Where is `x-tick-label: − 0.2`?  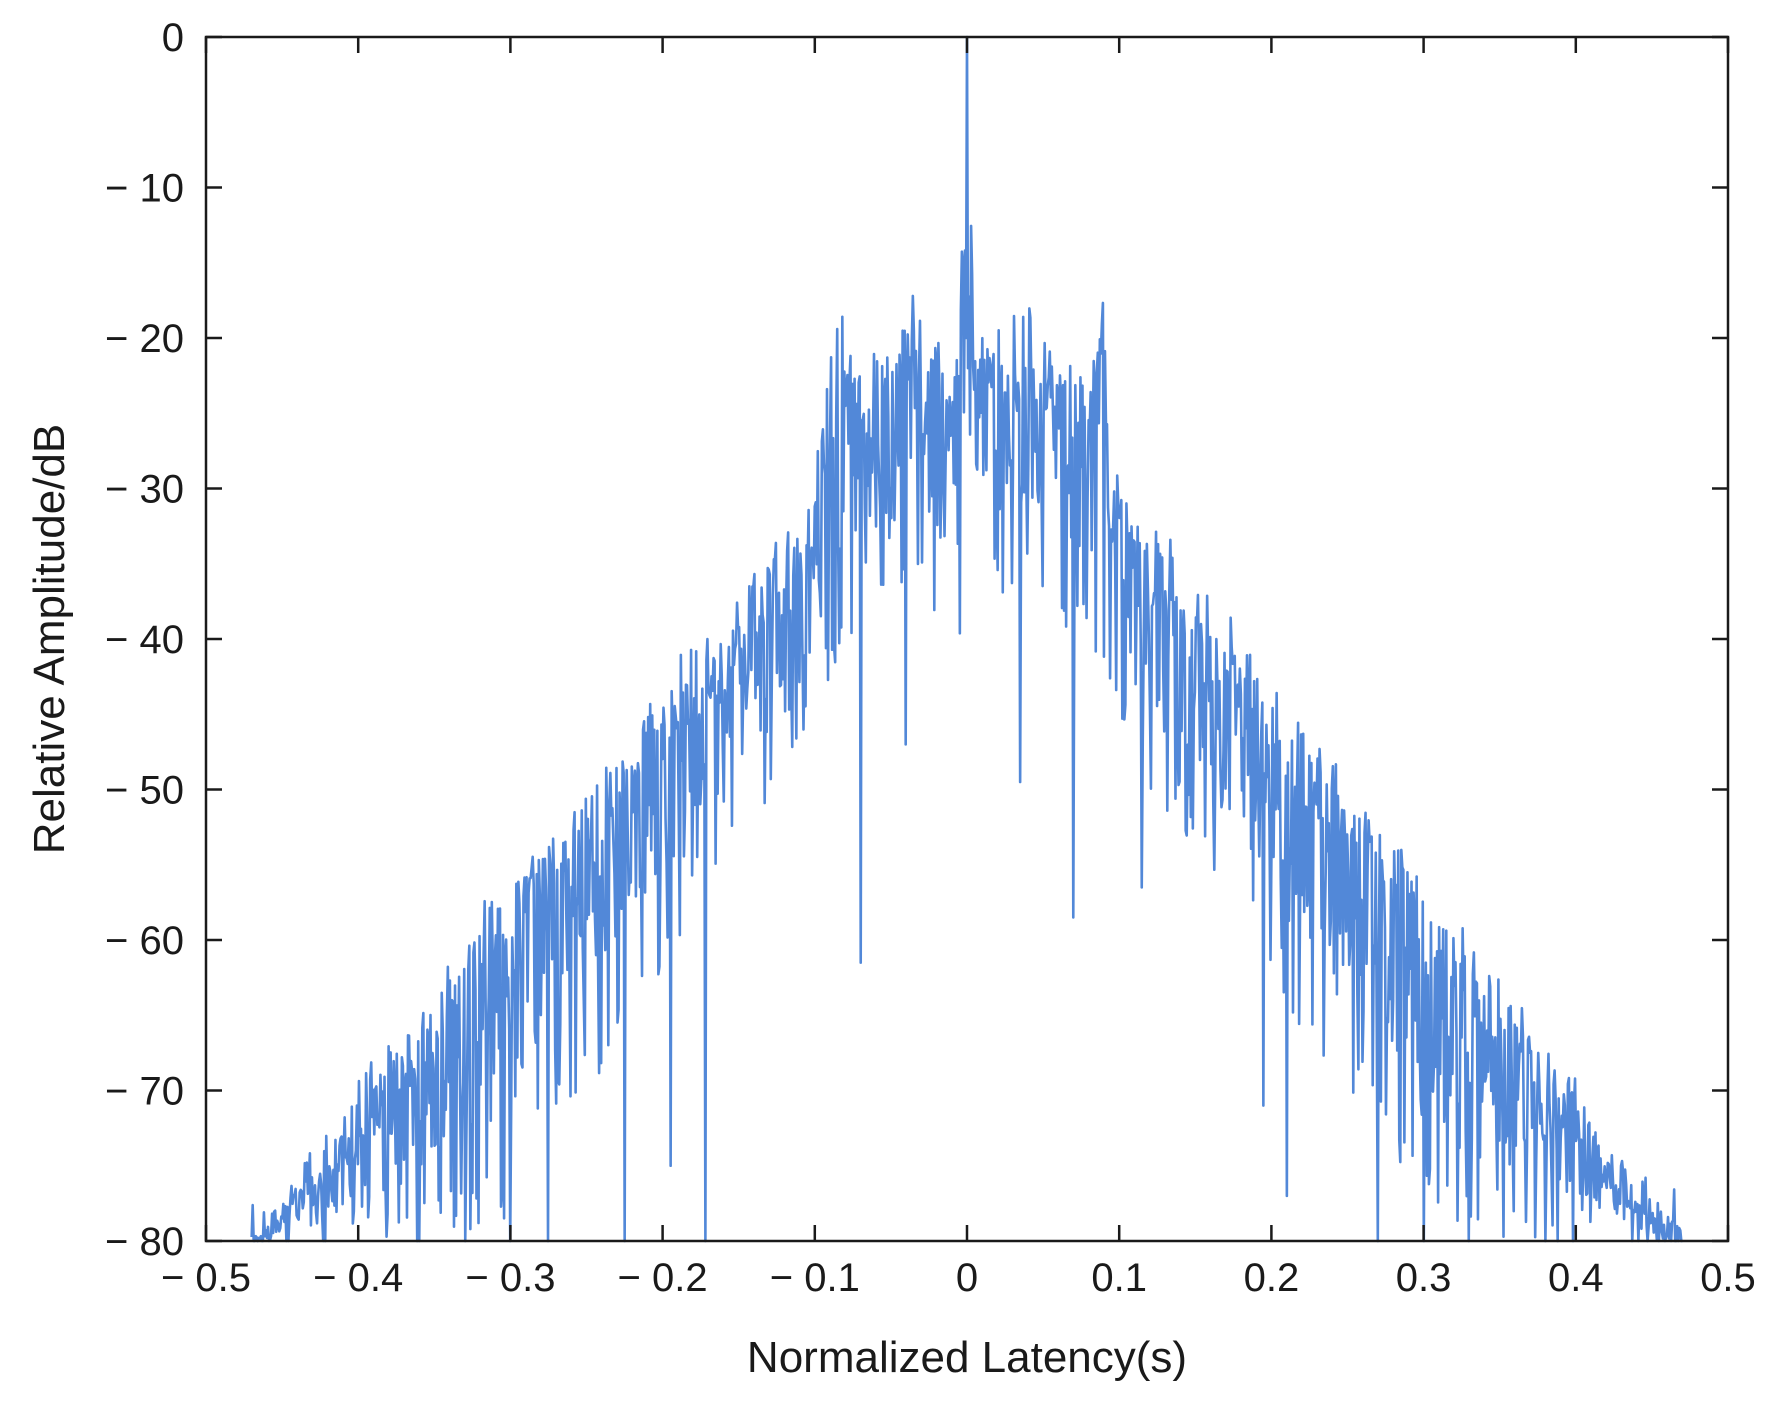
x-tick-label: − 0.2 is located at coordinates (663, 1278).